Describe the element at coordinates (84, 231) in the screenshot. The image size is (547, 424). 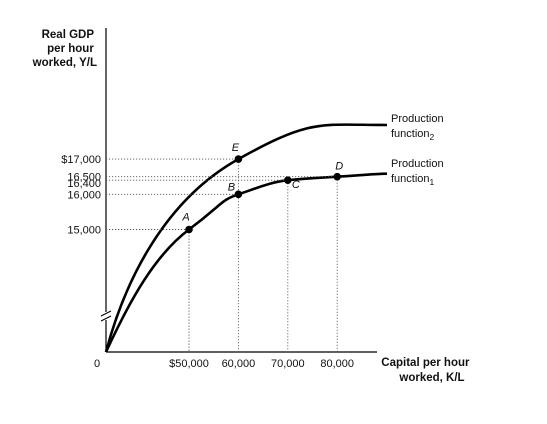
I see `y-tick-label: 15,000` at that location.